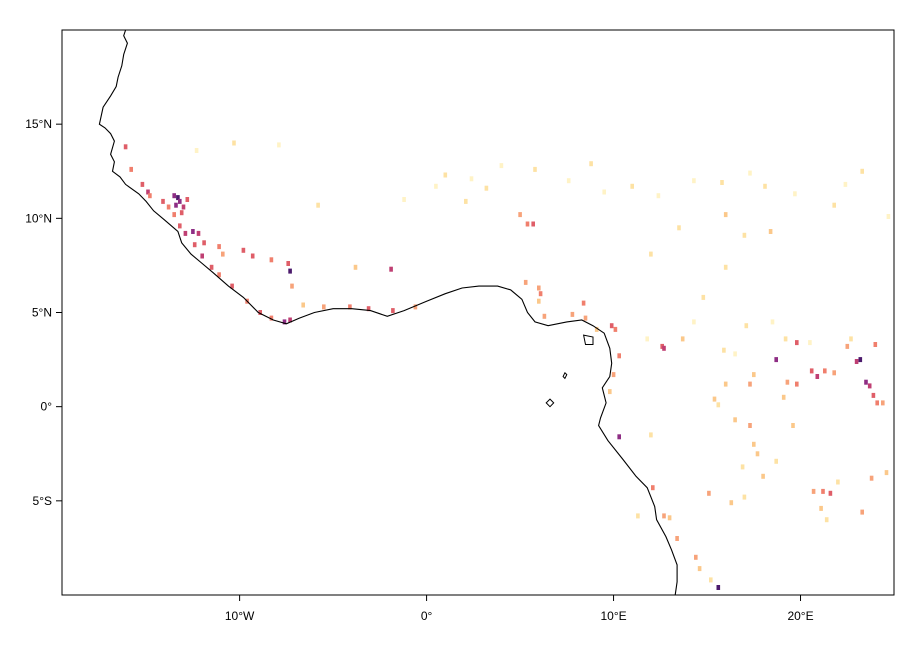  What do you see at coordinates (240, 616) in the screenshot?
I see `x-tick-label: 10°W` at bounding box center [240, 616].